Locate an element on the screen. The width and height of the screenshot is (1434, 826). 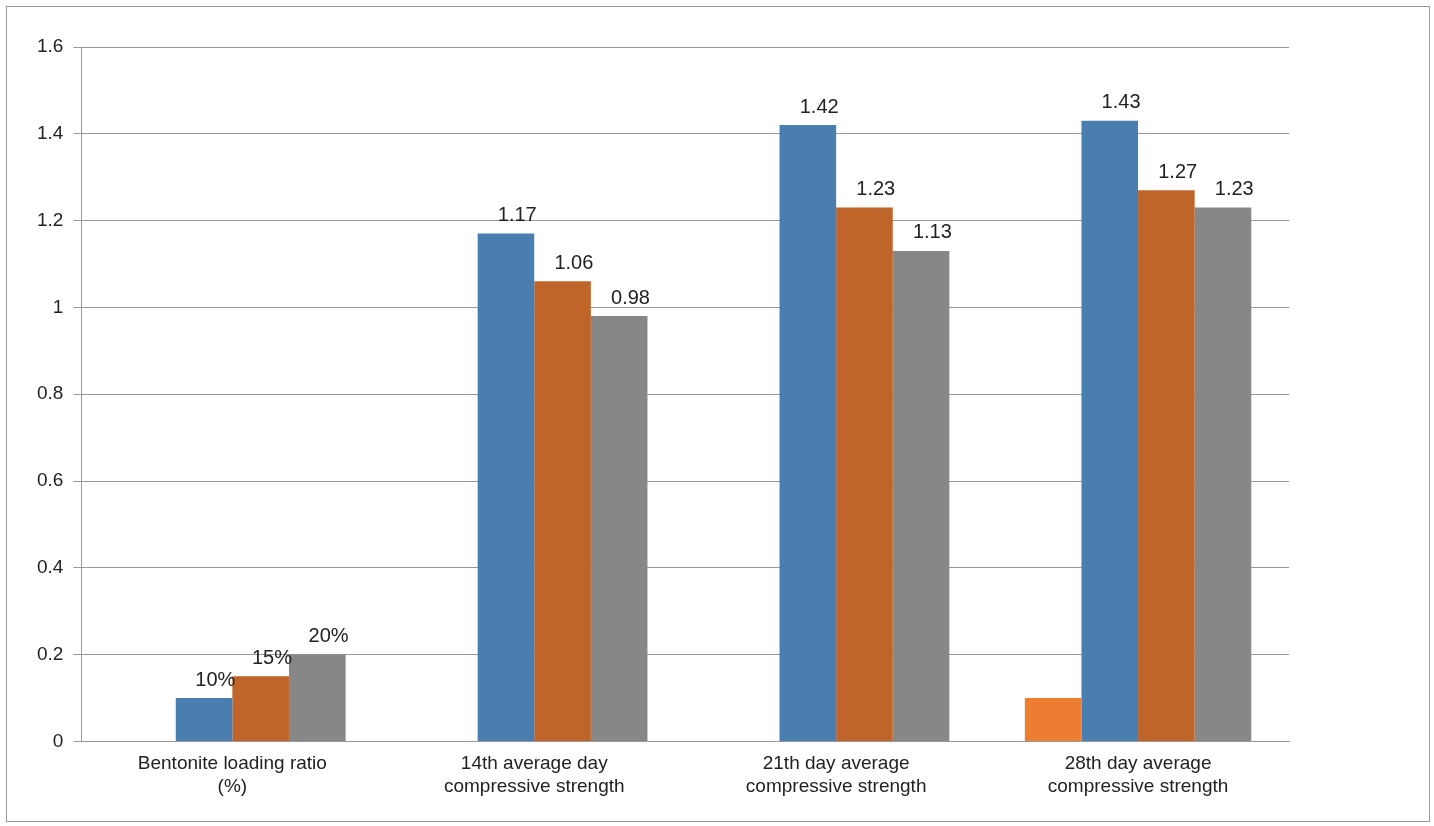
x-tick-label: Bentonite loading ratio (%) is located at coordinates (232, 774).